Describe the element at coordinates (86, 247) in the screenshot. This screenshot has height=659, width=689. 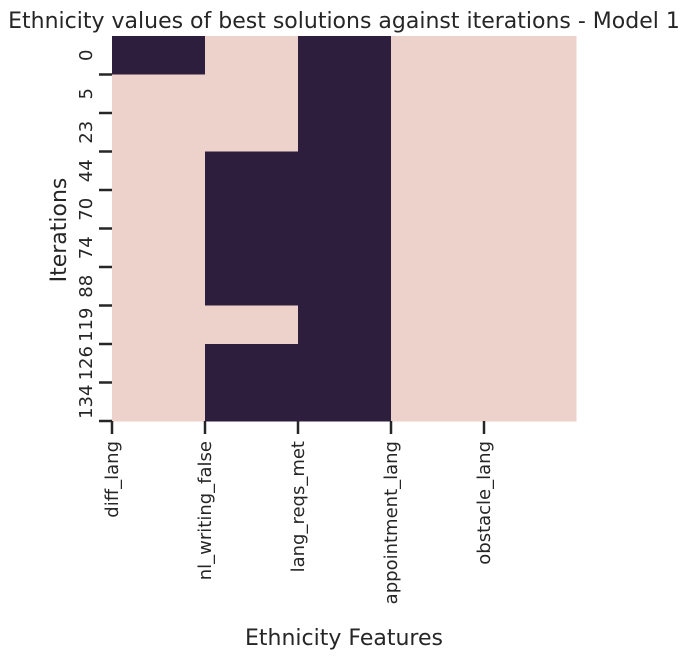
I see `y-tick-label: 74` at that location.